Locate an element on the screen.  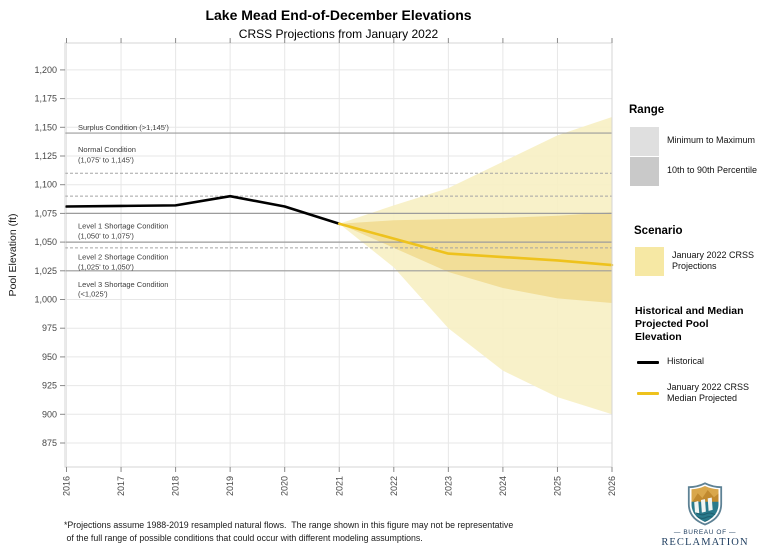
band-10th-90th-percentile is located at coordinates (475, 257).